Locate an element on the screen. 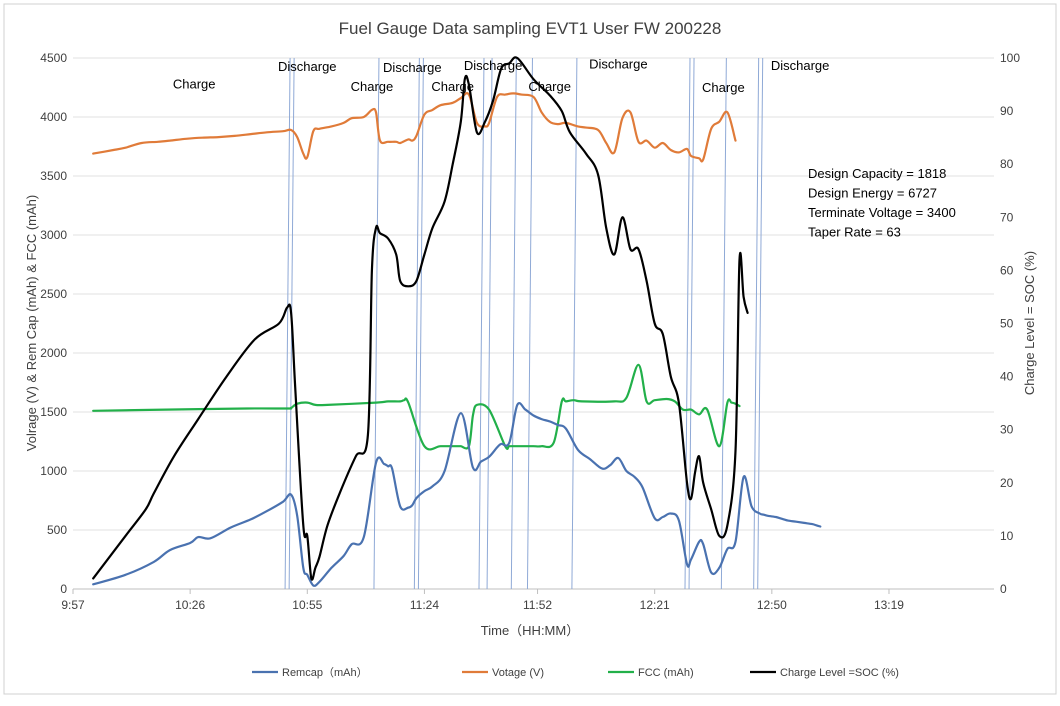  x-tick-label: 9:57 is located at coordinates (73, 605).